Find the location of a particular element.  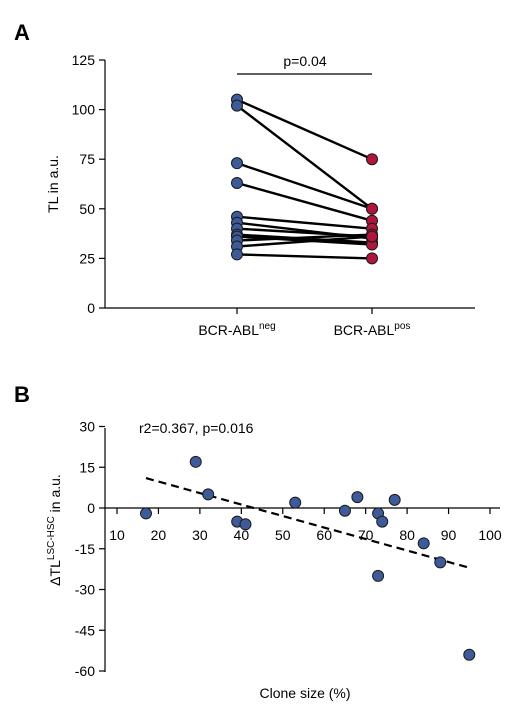

x-tick-label-b: 60 is located at coordinates (324, 535).